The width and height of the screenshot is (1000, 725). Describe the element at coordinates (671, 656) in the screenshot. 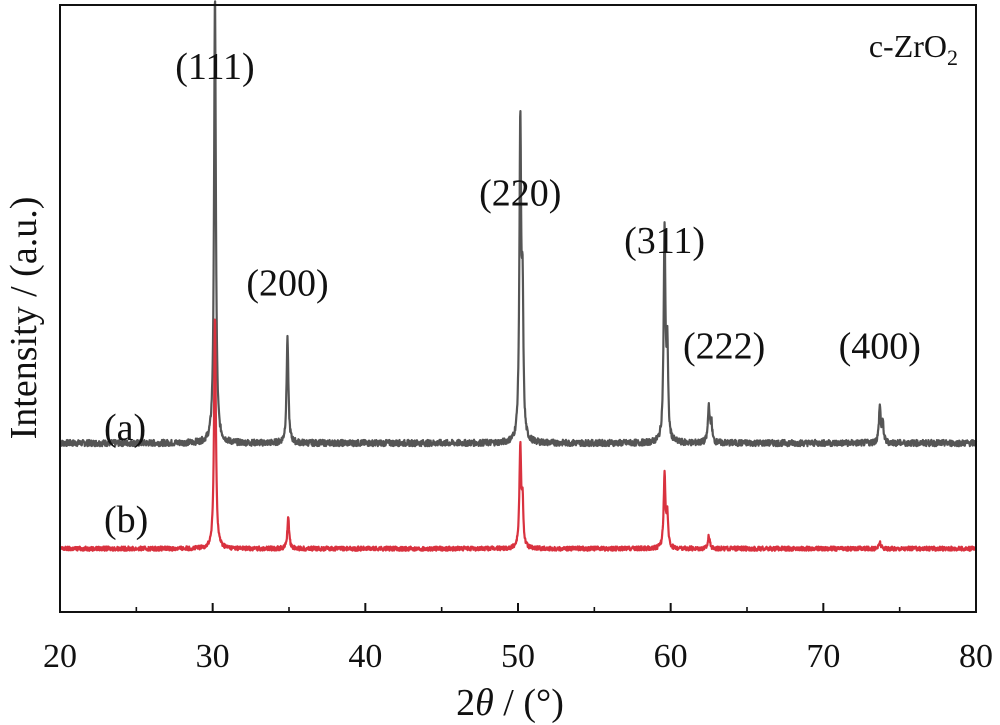

I see `x-tick-label-60: 60` at that location.